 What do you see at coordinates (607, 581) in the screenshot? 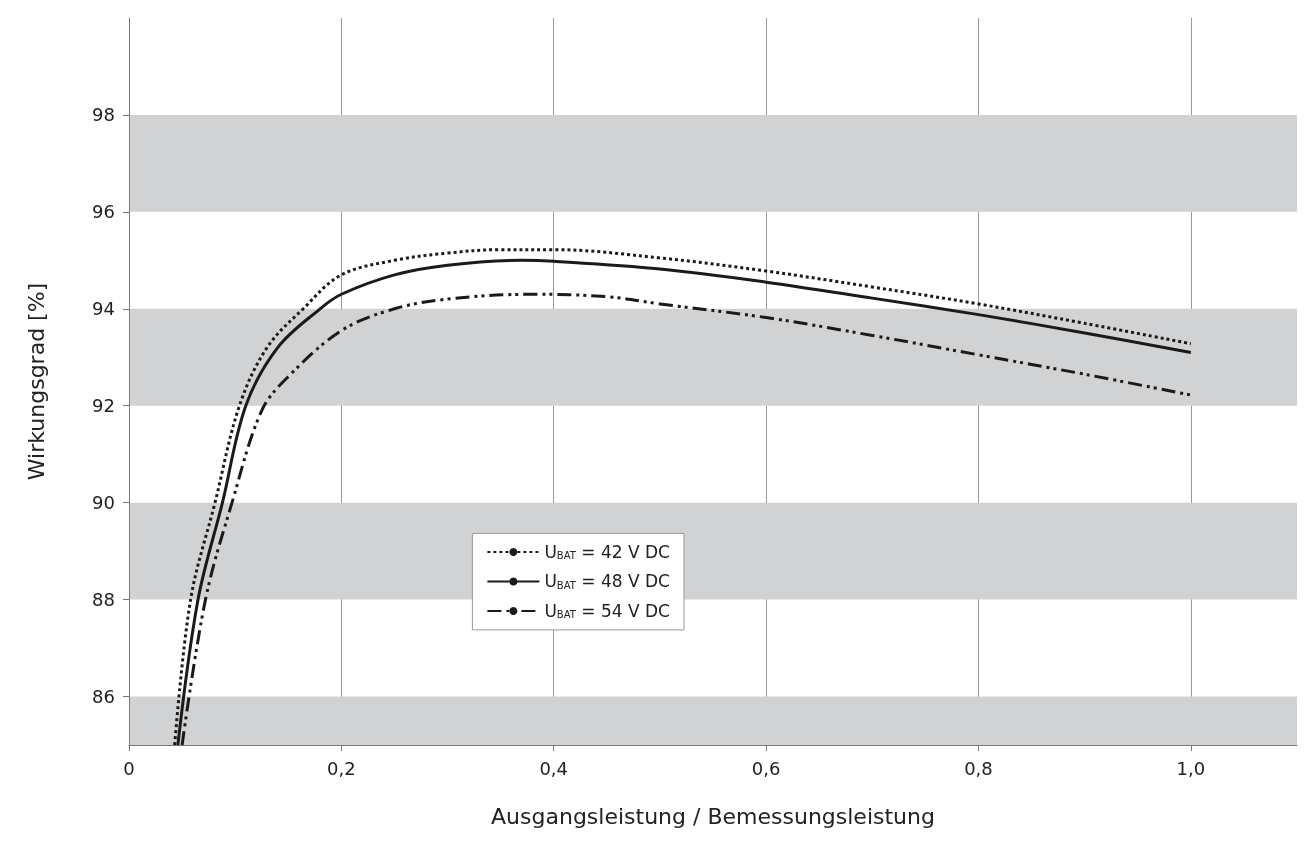
I see `legend-label: UBAT = 48 V DC` at bounding box center [607, 581].